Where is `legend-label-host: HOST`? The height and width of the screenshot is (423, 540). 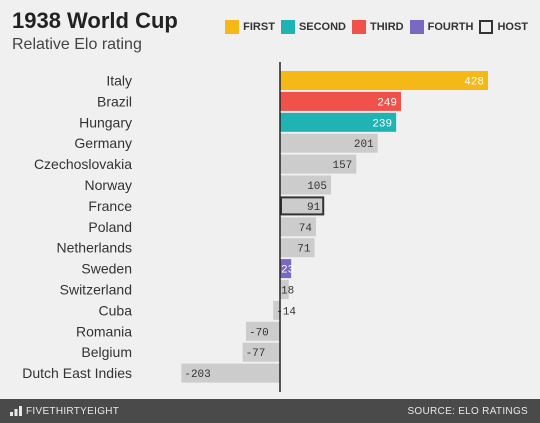 legend-label-host: HOST is located at coordinates (512, 27).